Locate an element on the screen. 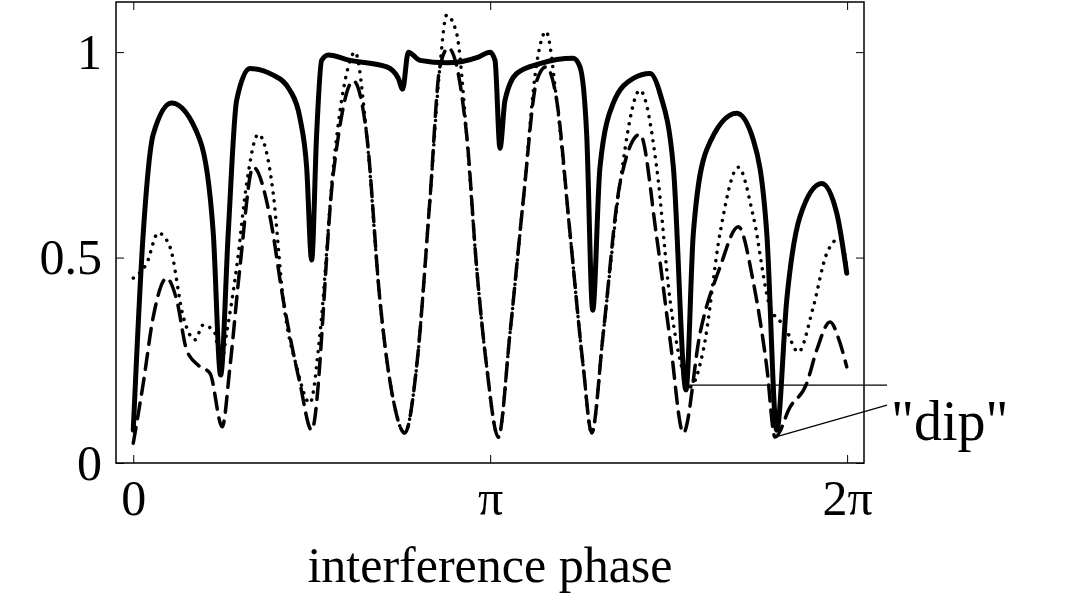 The width and height of the screenshot is (1089, 603). x-tick-label: π is located at coordinates (491, 497).